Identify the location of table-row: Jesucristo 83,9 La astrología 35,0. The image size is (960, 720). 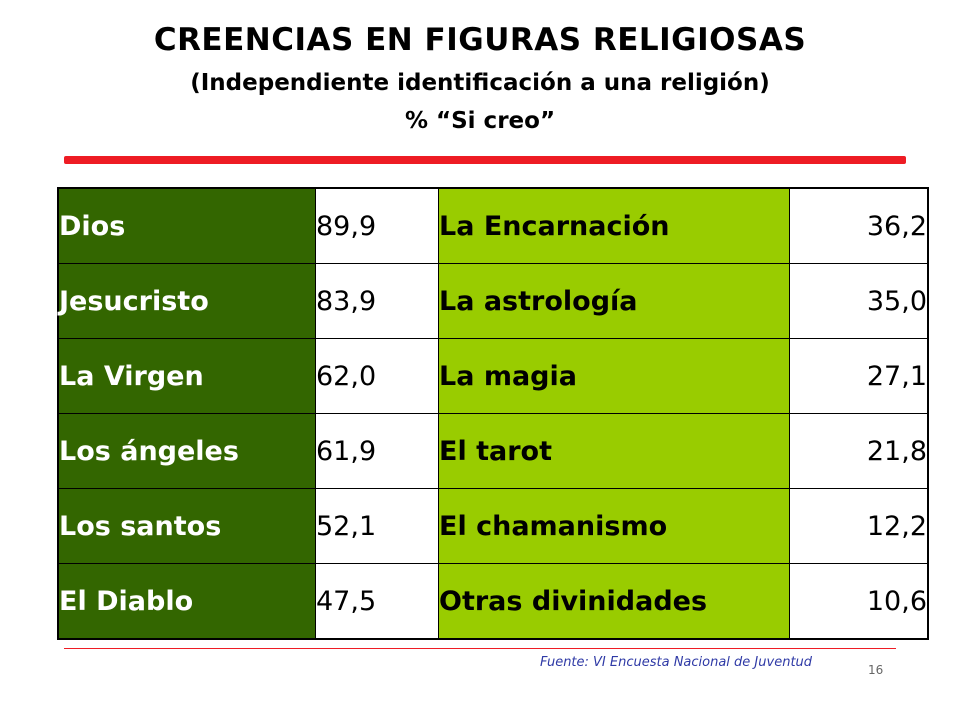
(493, 301).